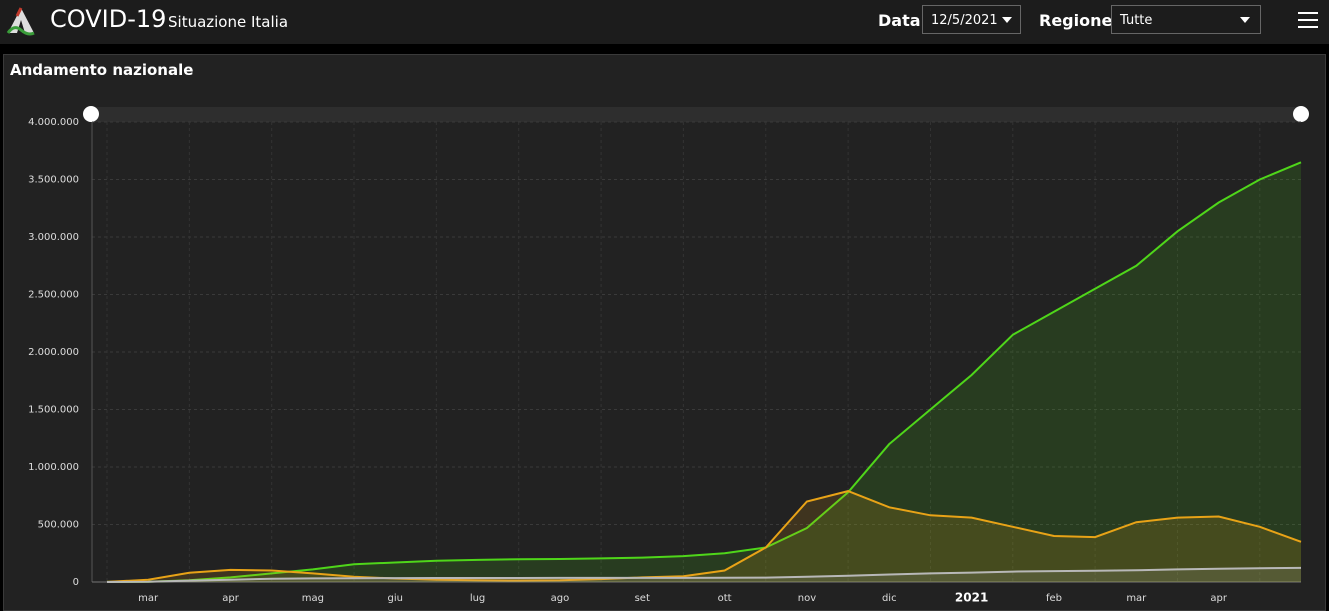 This screenshot has height=611, width=1329. I want to click on y-tick-label: 2.000.000, so click(53, 352).